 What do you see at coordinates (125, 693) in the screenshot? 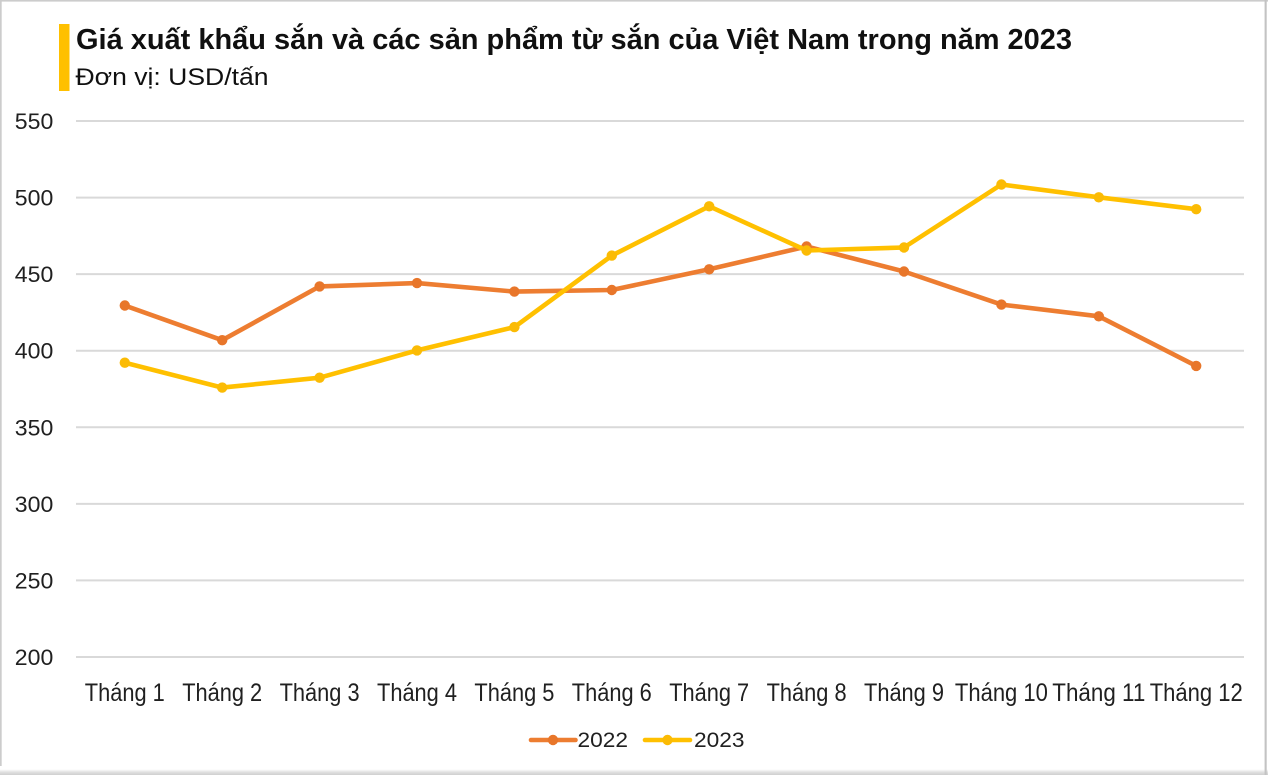
I see `svg-text: Tháng 1` at bounding box center [125, 693].